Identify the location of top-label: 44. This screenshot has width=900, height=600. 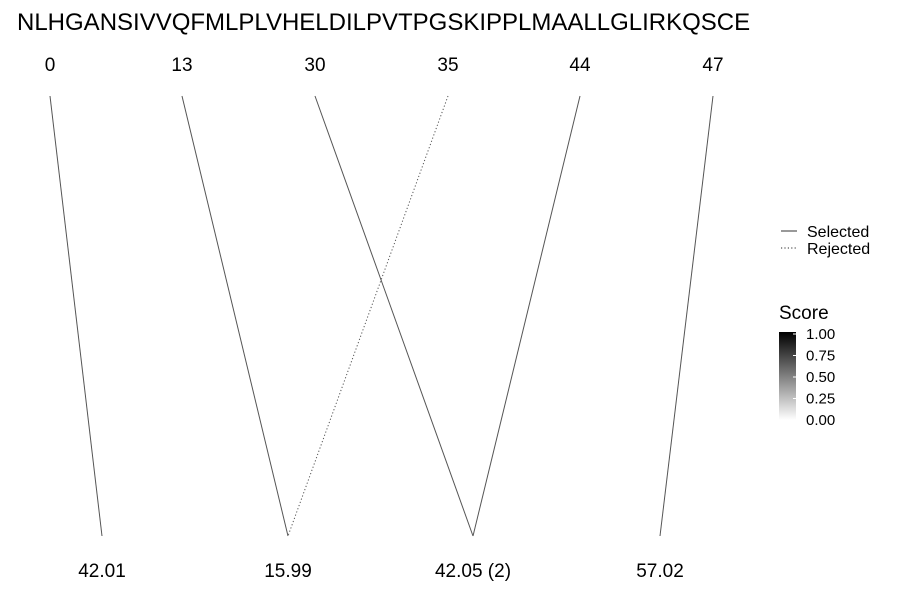
(580, 65).